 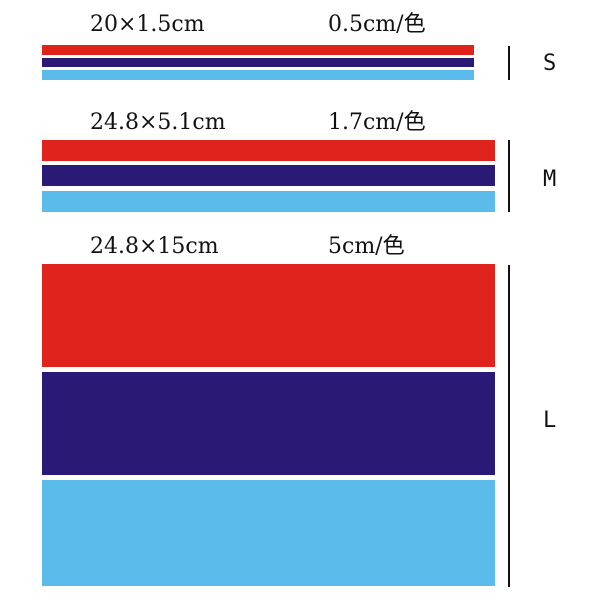 What do you see at coordinates (550, 179) in the screenshot?
I see `size-m-letter: M` at bounding box center [550, 179].